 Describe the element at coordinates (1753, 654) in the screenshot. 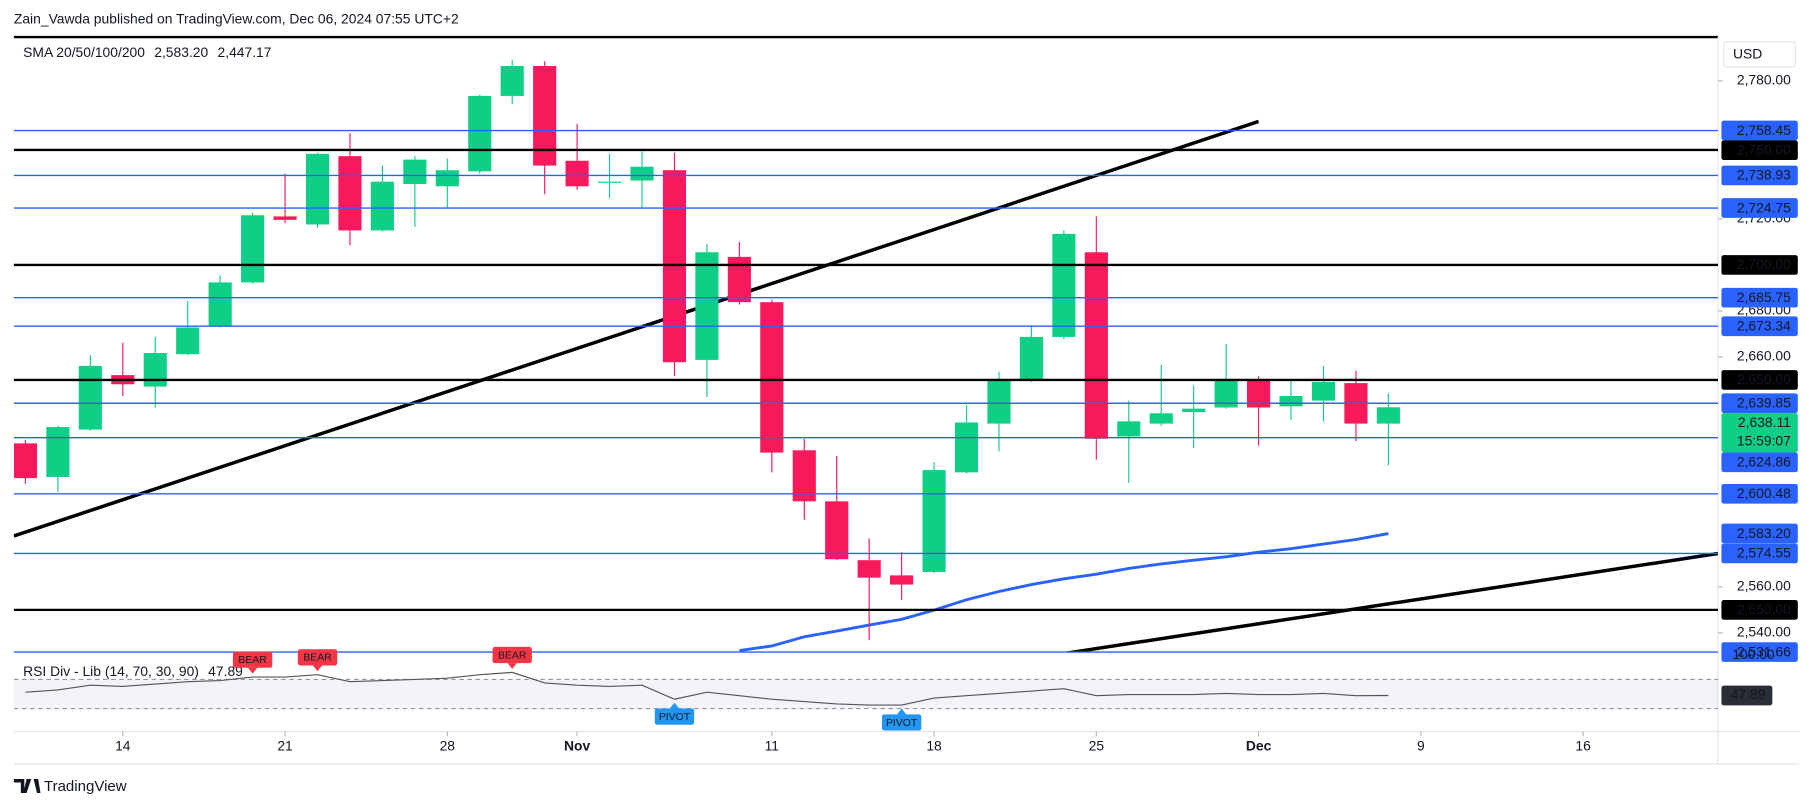

I see `rsi-tick-label: 100.00` at that location.